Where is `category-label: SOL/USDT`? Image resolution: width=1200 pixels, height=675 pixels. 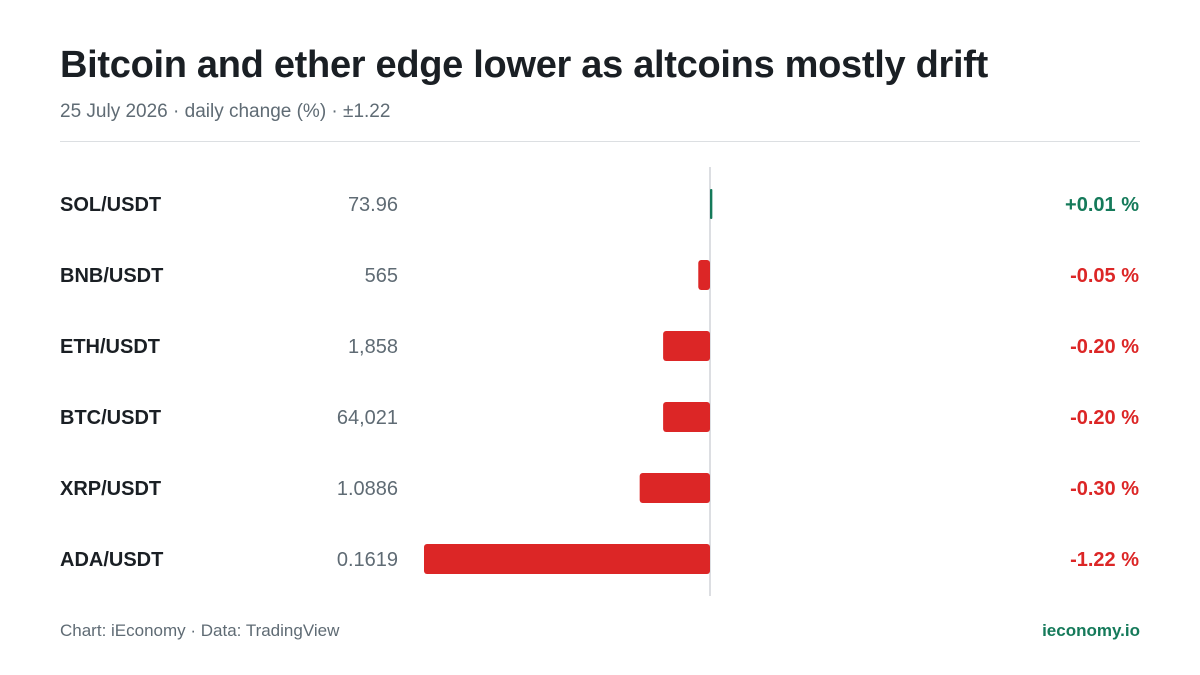 category-label: SOL/USDT is located at coordinates (110, 205).